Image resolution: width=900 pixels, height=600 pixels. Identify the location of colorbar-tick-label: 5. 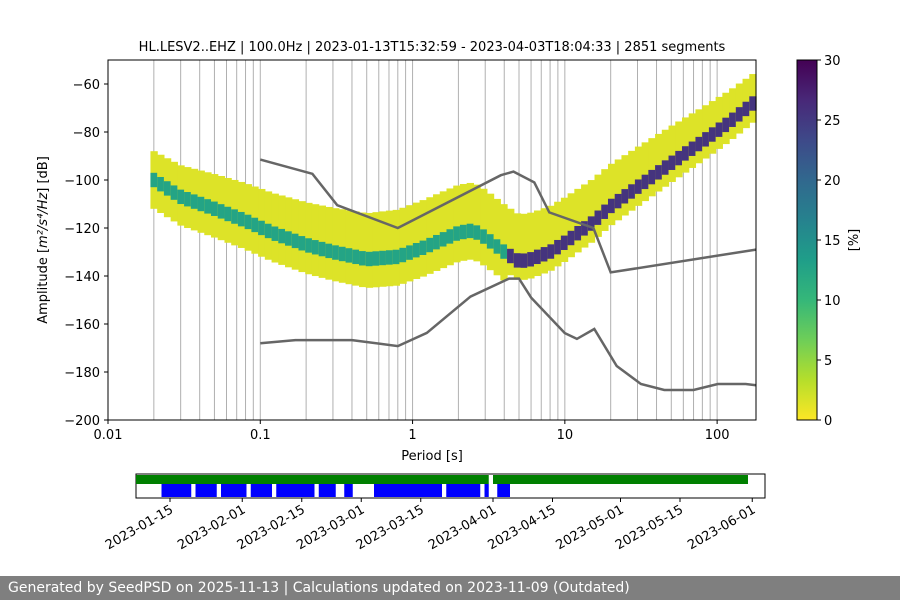
(828, 361).